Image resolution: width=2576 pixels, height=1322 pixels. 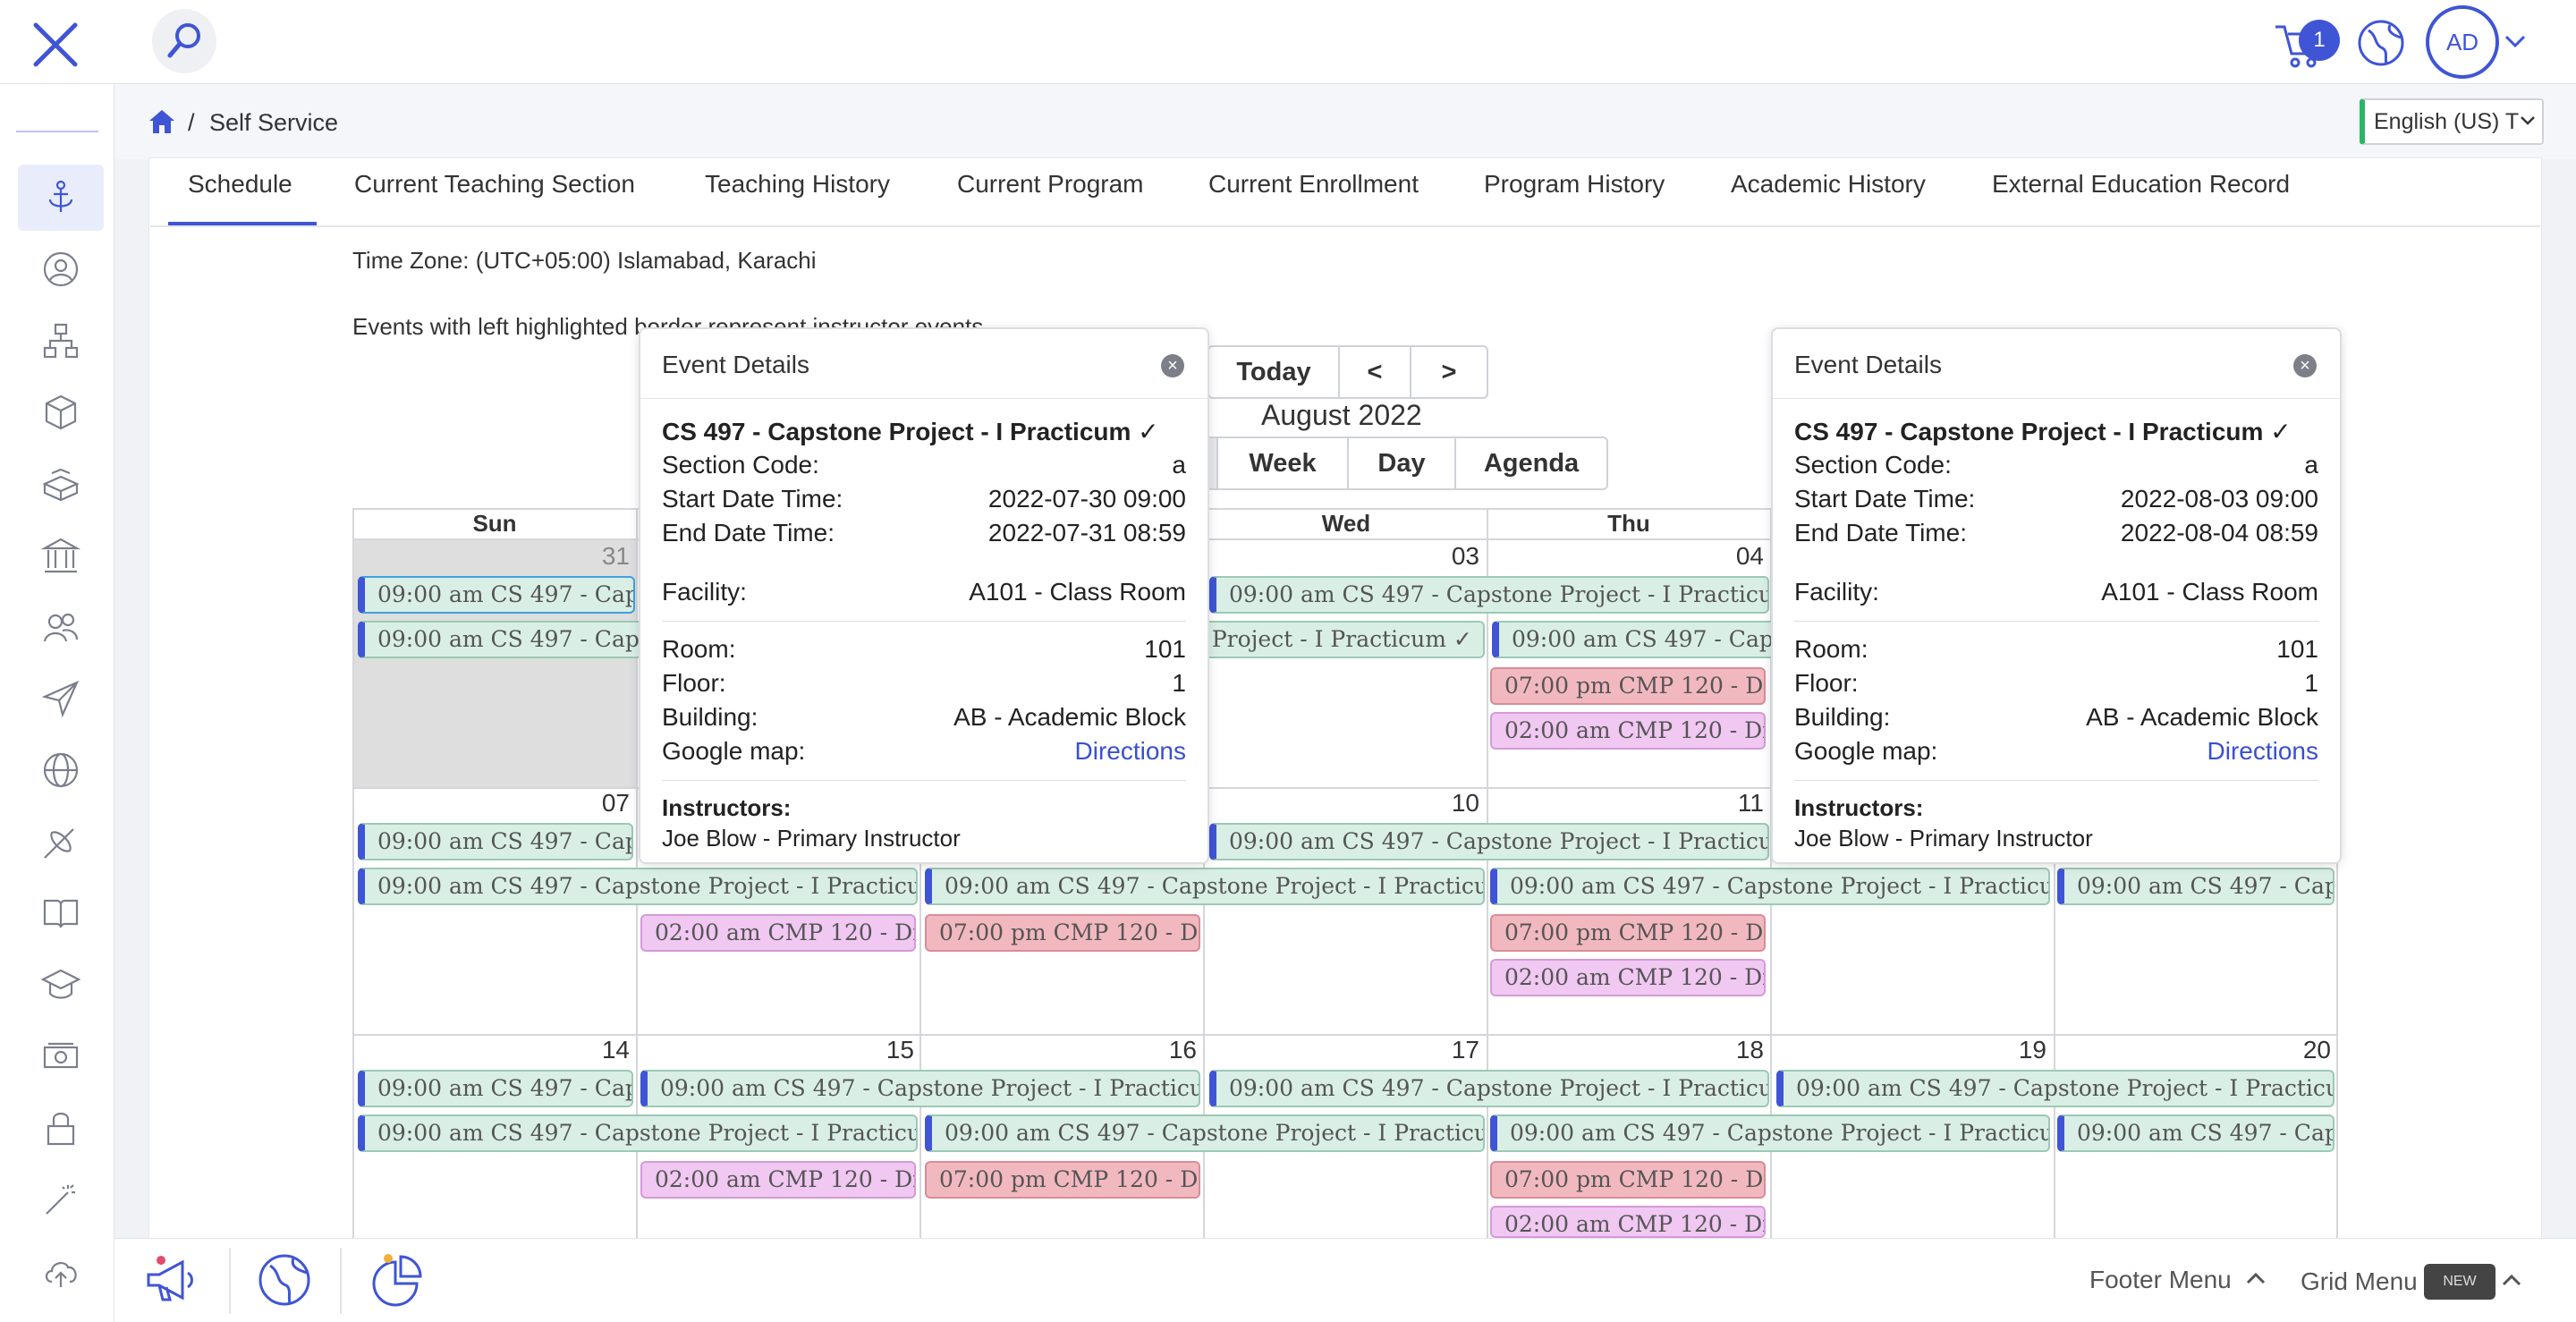 What do you see at coordinates (2141, 184) in the screenshot?
I see `tab-external-education-record: External Education Record` at bounding box center [2141, 184].